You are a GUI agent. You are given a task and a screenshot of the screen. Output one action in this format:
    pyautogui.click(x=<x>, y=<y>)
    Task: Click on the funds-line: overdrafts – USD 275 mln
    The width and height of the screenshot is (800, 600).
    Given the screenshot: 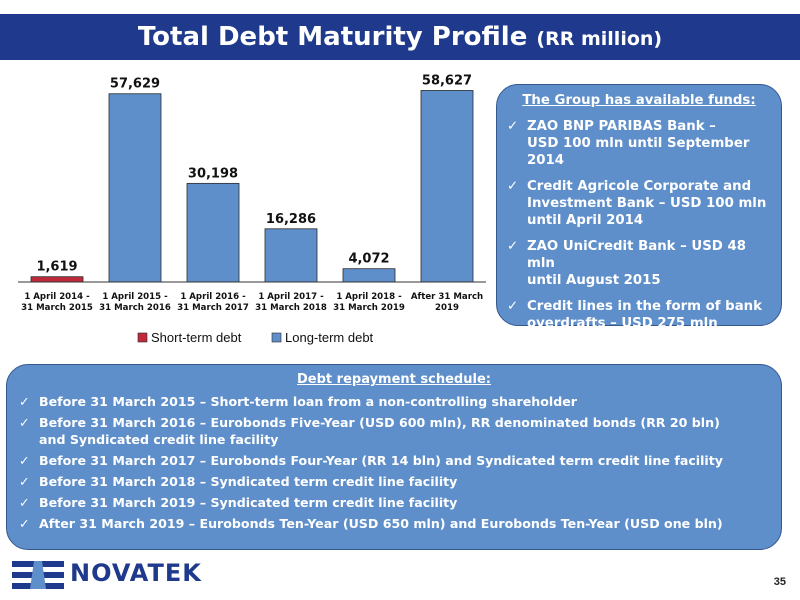 What is the action you would take?
    pyautogui.click(x=622, y=323)
    